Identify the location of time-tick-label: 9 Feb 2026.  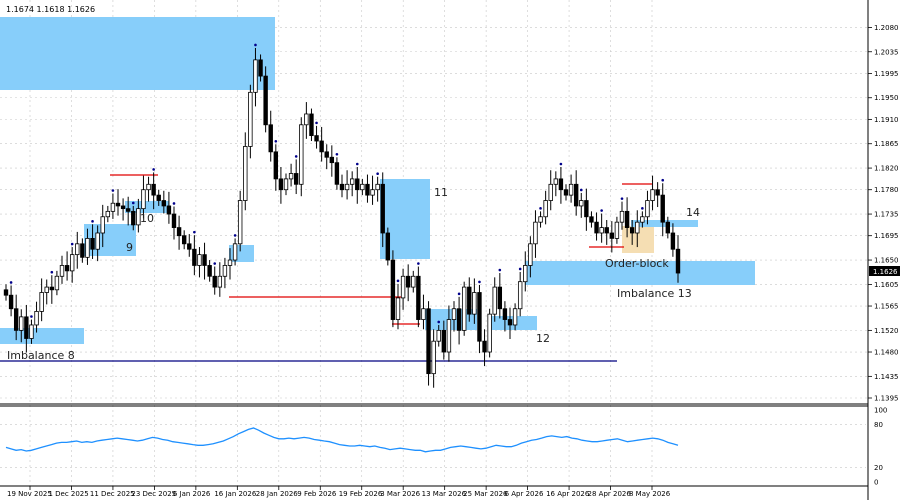
(317, 494).